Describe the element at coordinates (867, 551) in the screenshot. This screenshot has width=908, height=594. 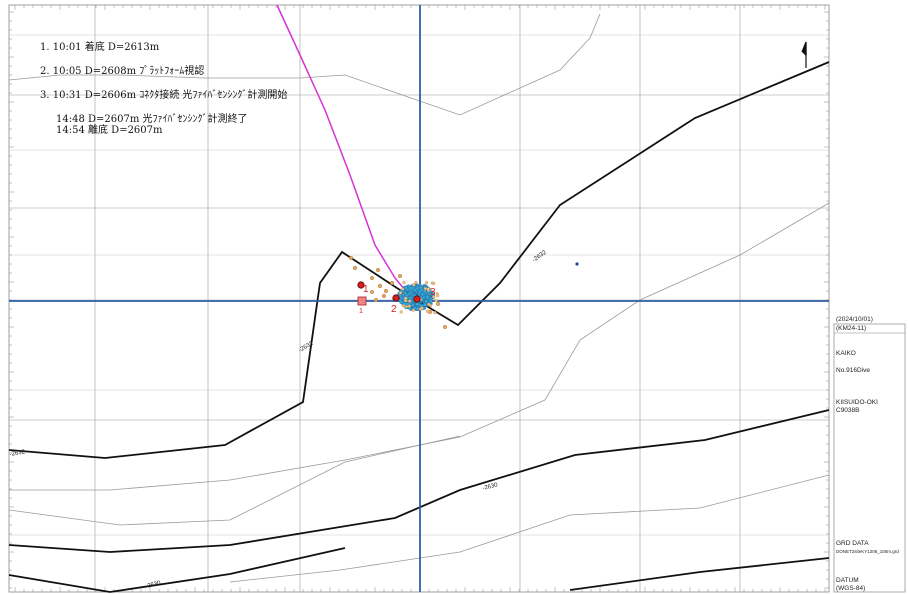
I see `info-grd-file: DONET2siteKY1206_100m.grd` at that location.